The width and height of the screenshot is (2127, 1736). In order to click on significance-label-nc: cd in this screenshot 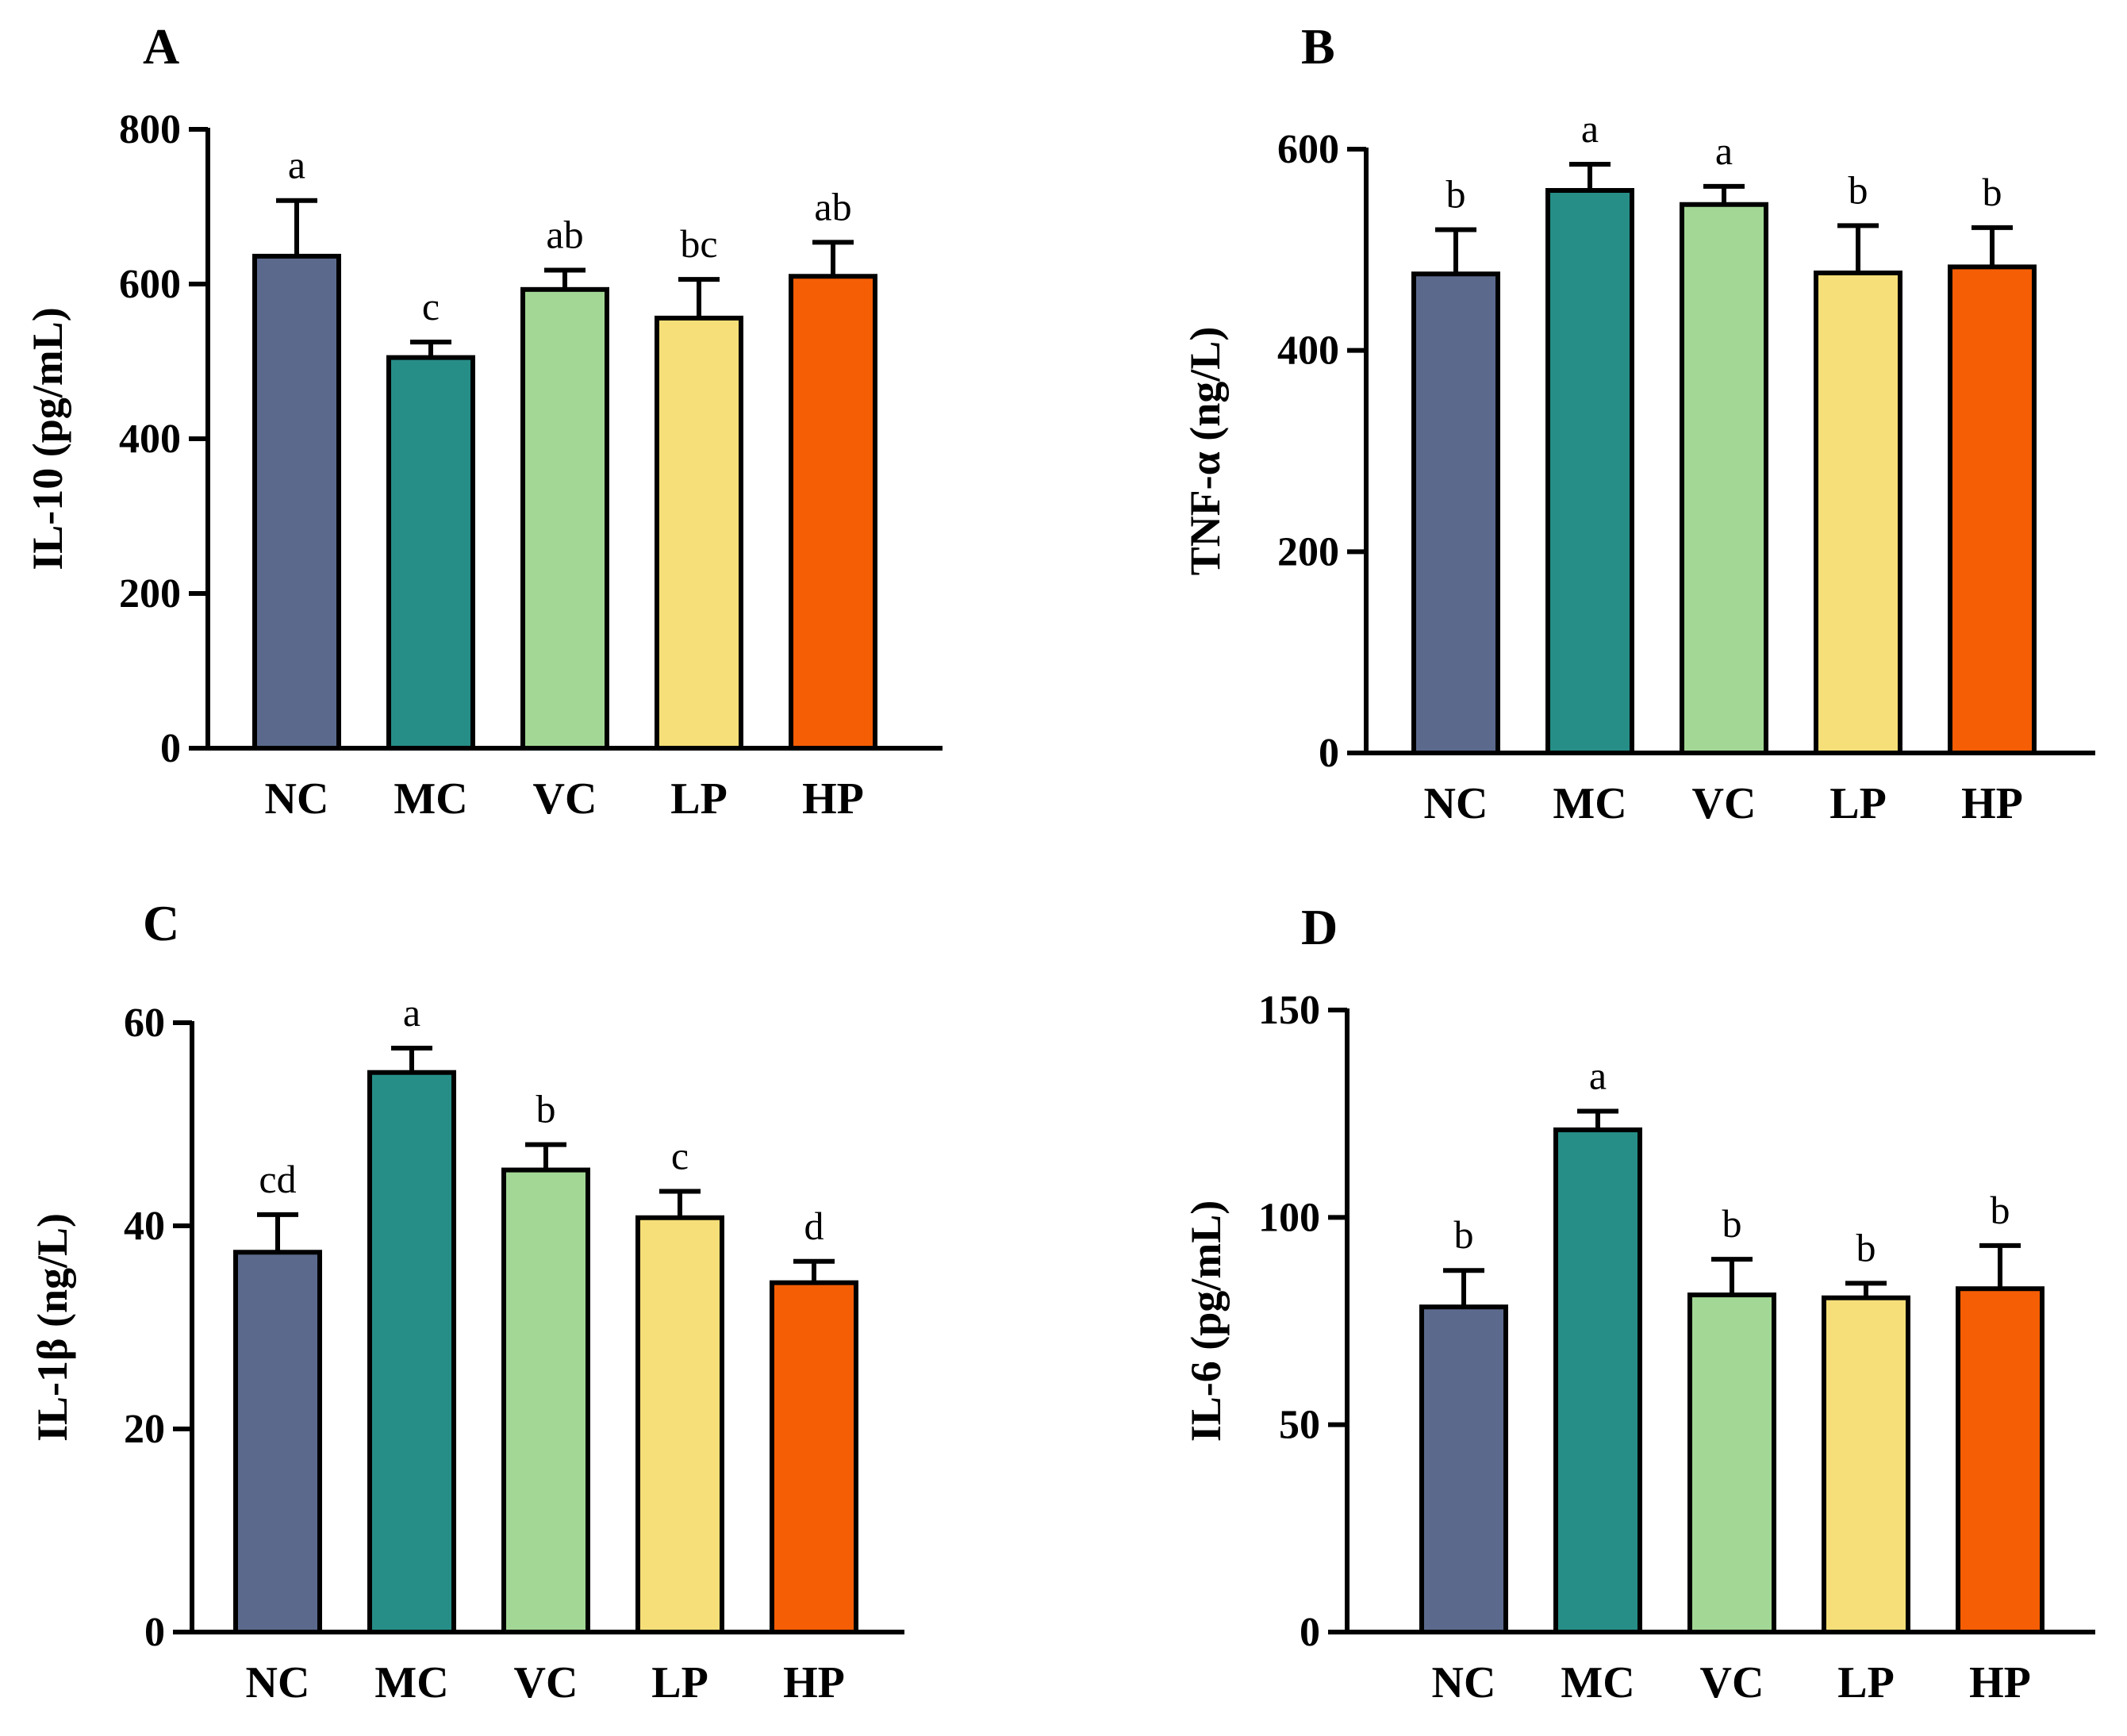, I will do `click(277, 1179)`.